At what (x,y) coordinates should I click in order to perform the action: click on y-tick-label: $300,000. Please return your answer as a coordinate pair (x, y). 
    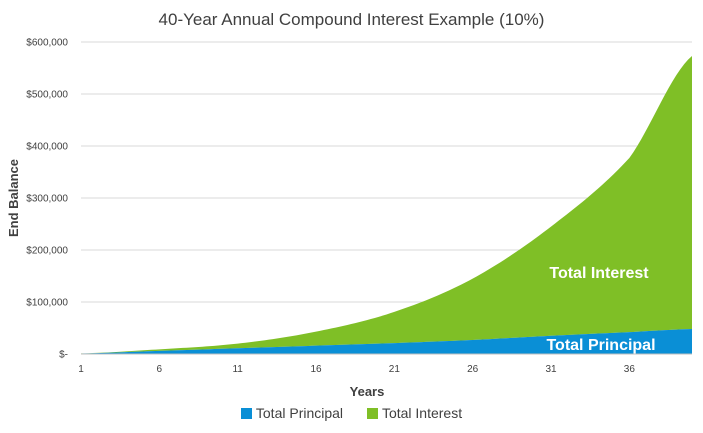
    Looking at the image, I should click on (47, 199).